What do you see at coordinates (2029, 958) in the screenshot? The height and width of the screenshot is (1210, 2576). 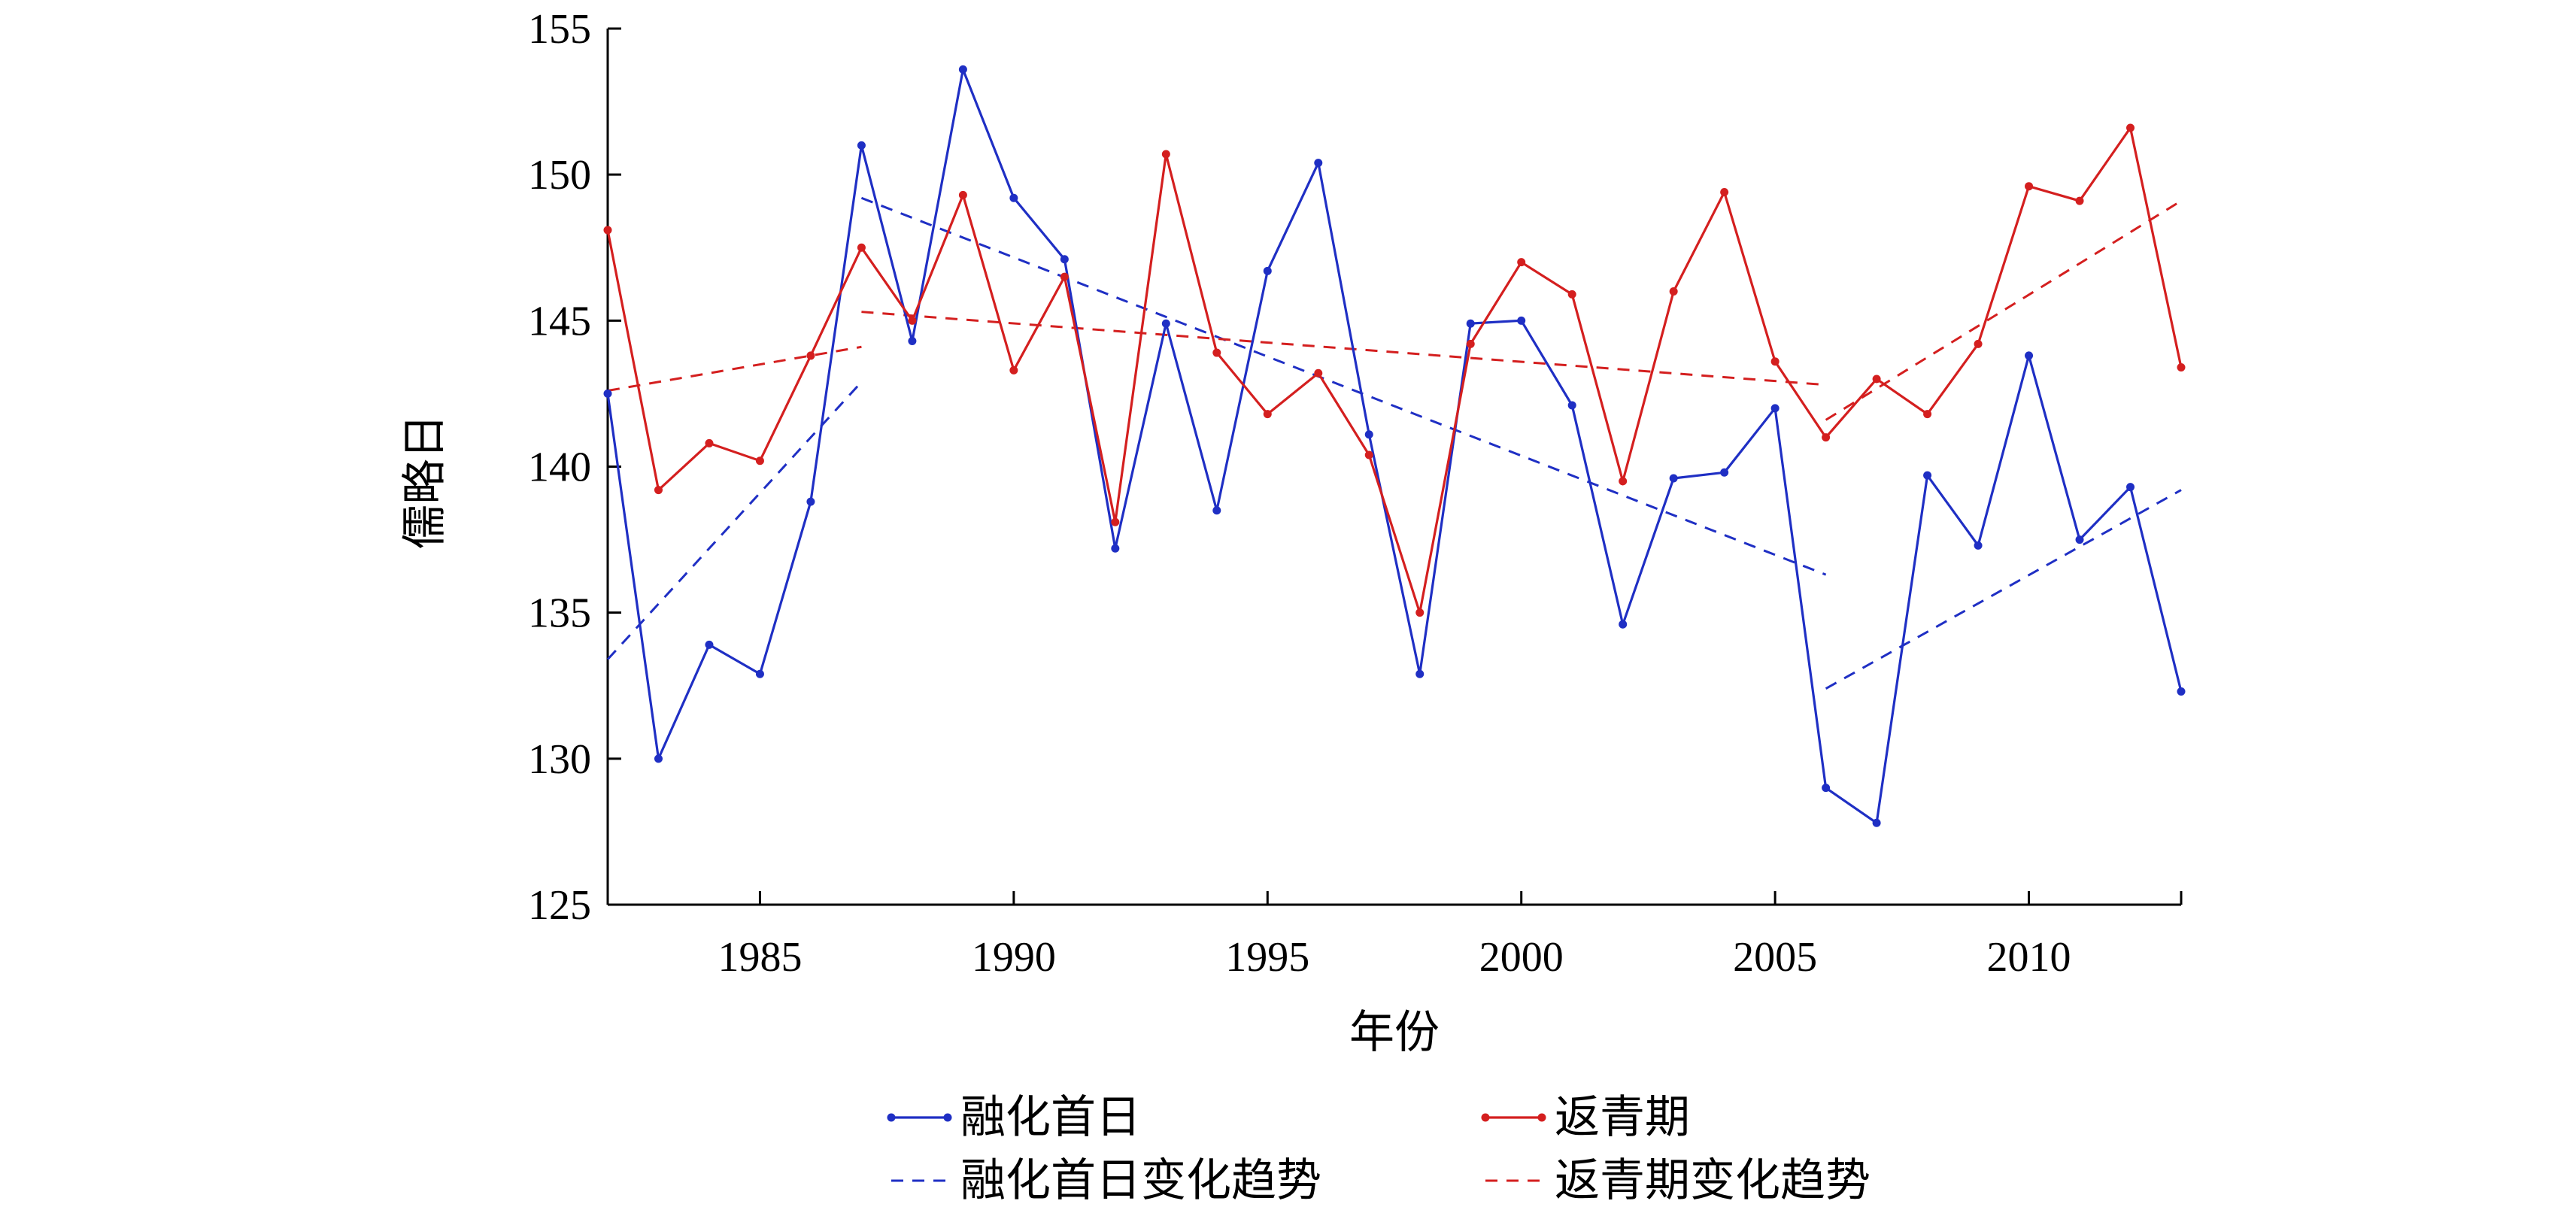 I see `x-tick-label: 2010` at bounding box center [2029, 958].